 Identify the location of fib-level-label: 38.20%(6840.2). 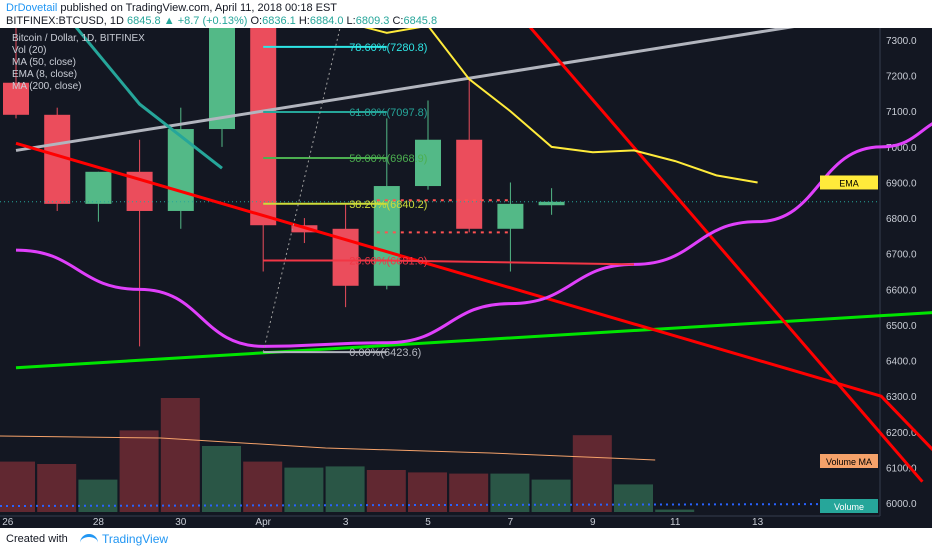
(388, 205).